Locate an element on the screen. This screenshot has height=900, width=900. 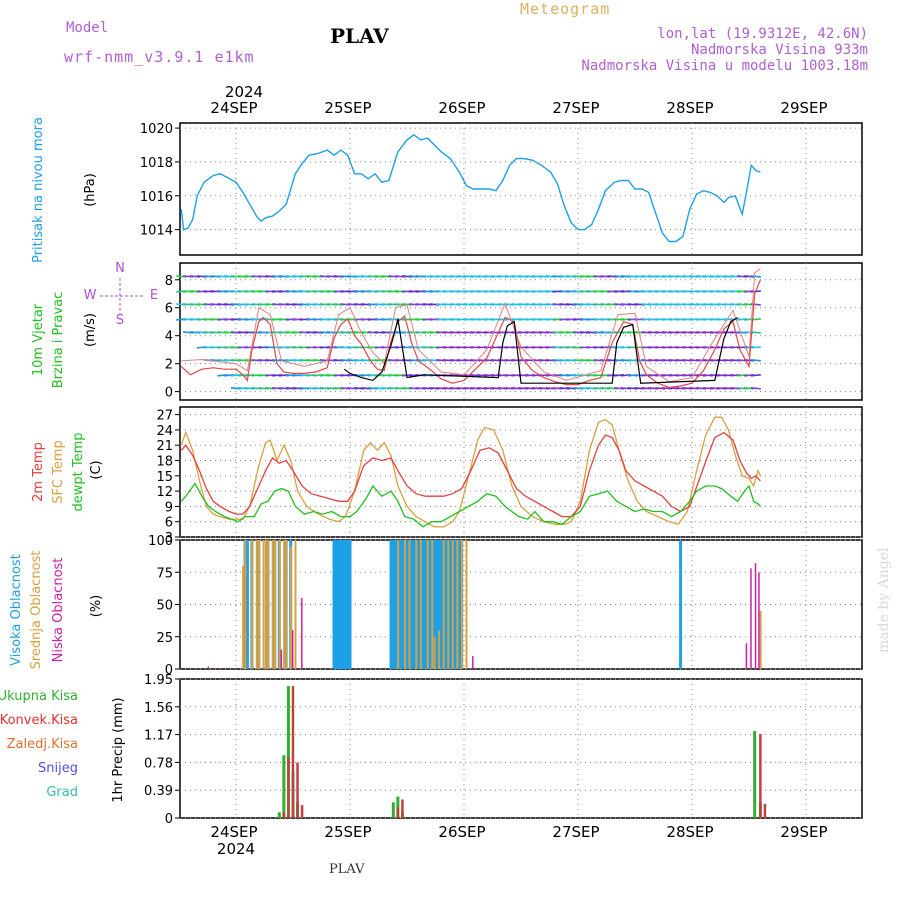
meteogram-label: Meteogram is located at coordinates (565, 9).